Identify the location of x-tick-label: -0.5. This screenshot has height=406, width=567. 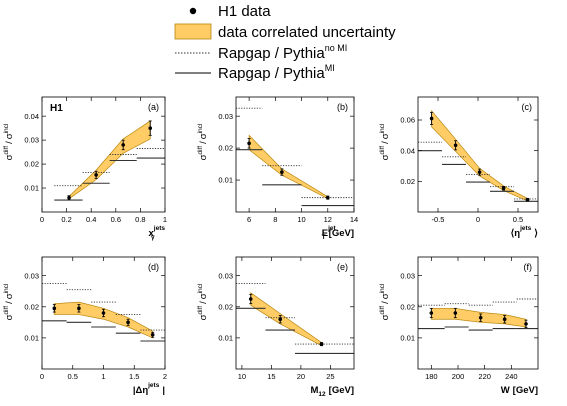
(438, 219).